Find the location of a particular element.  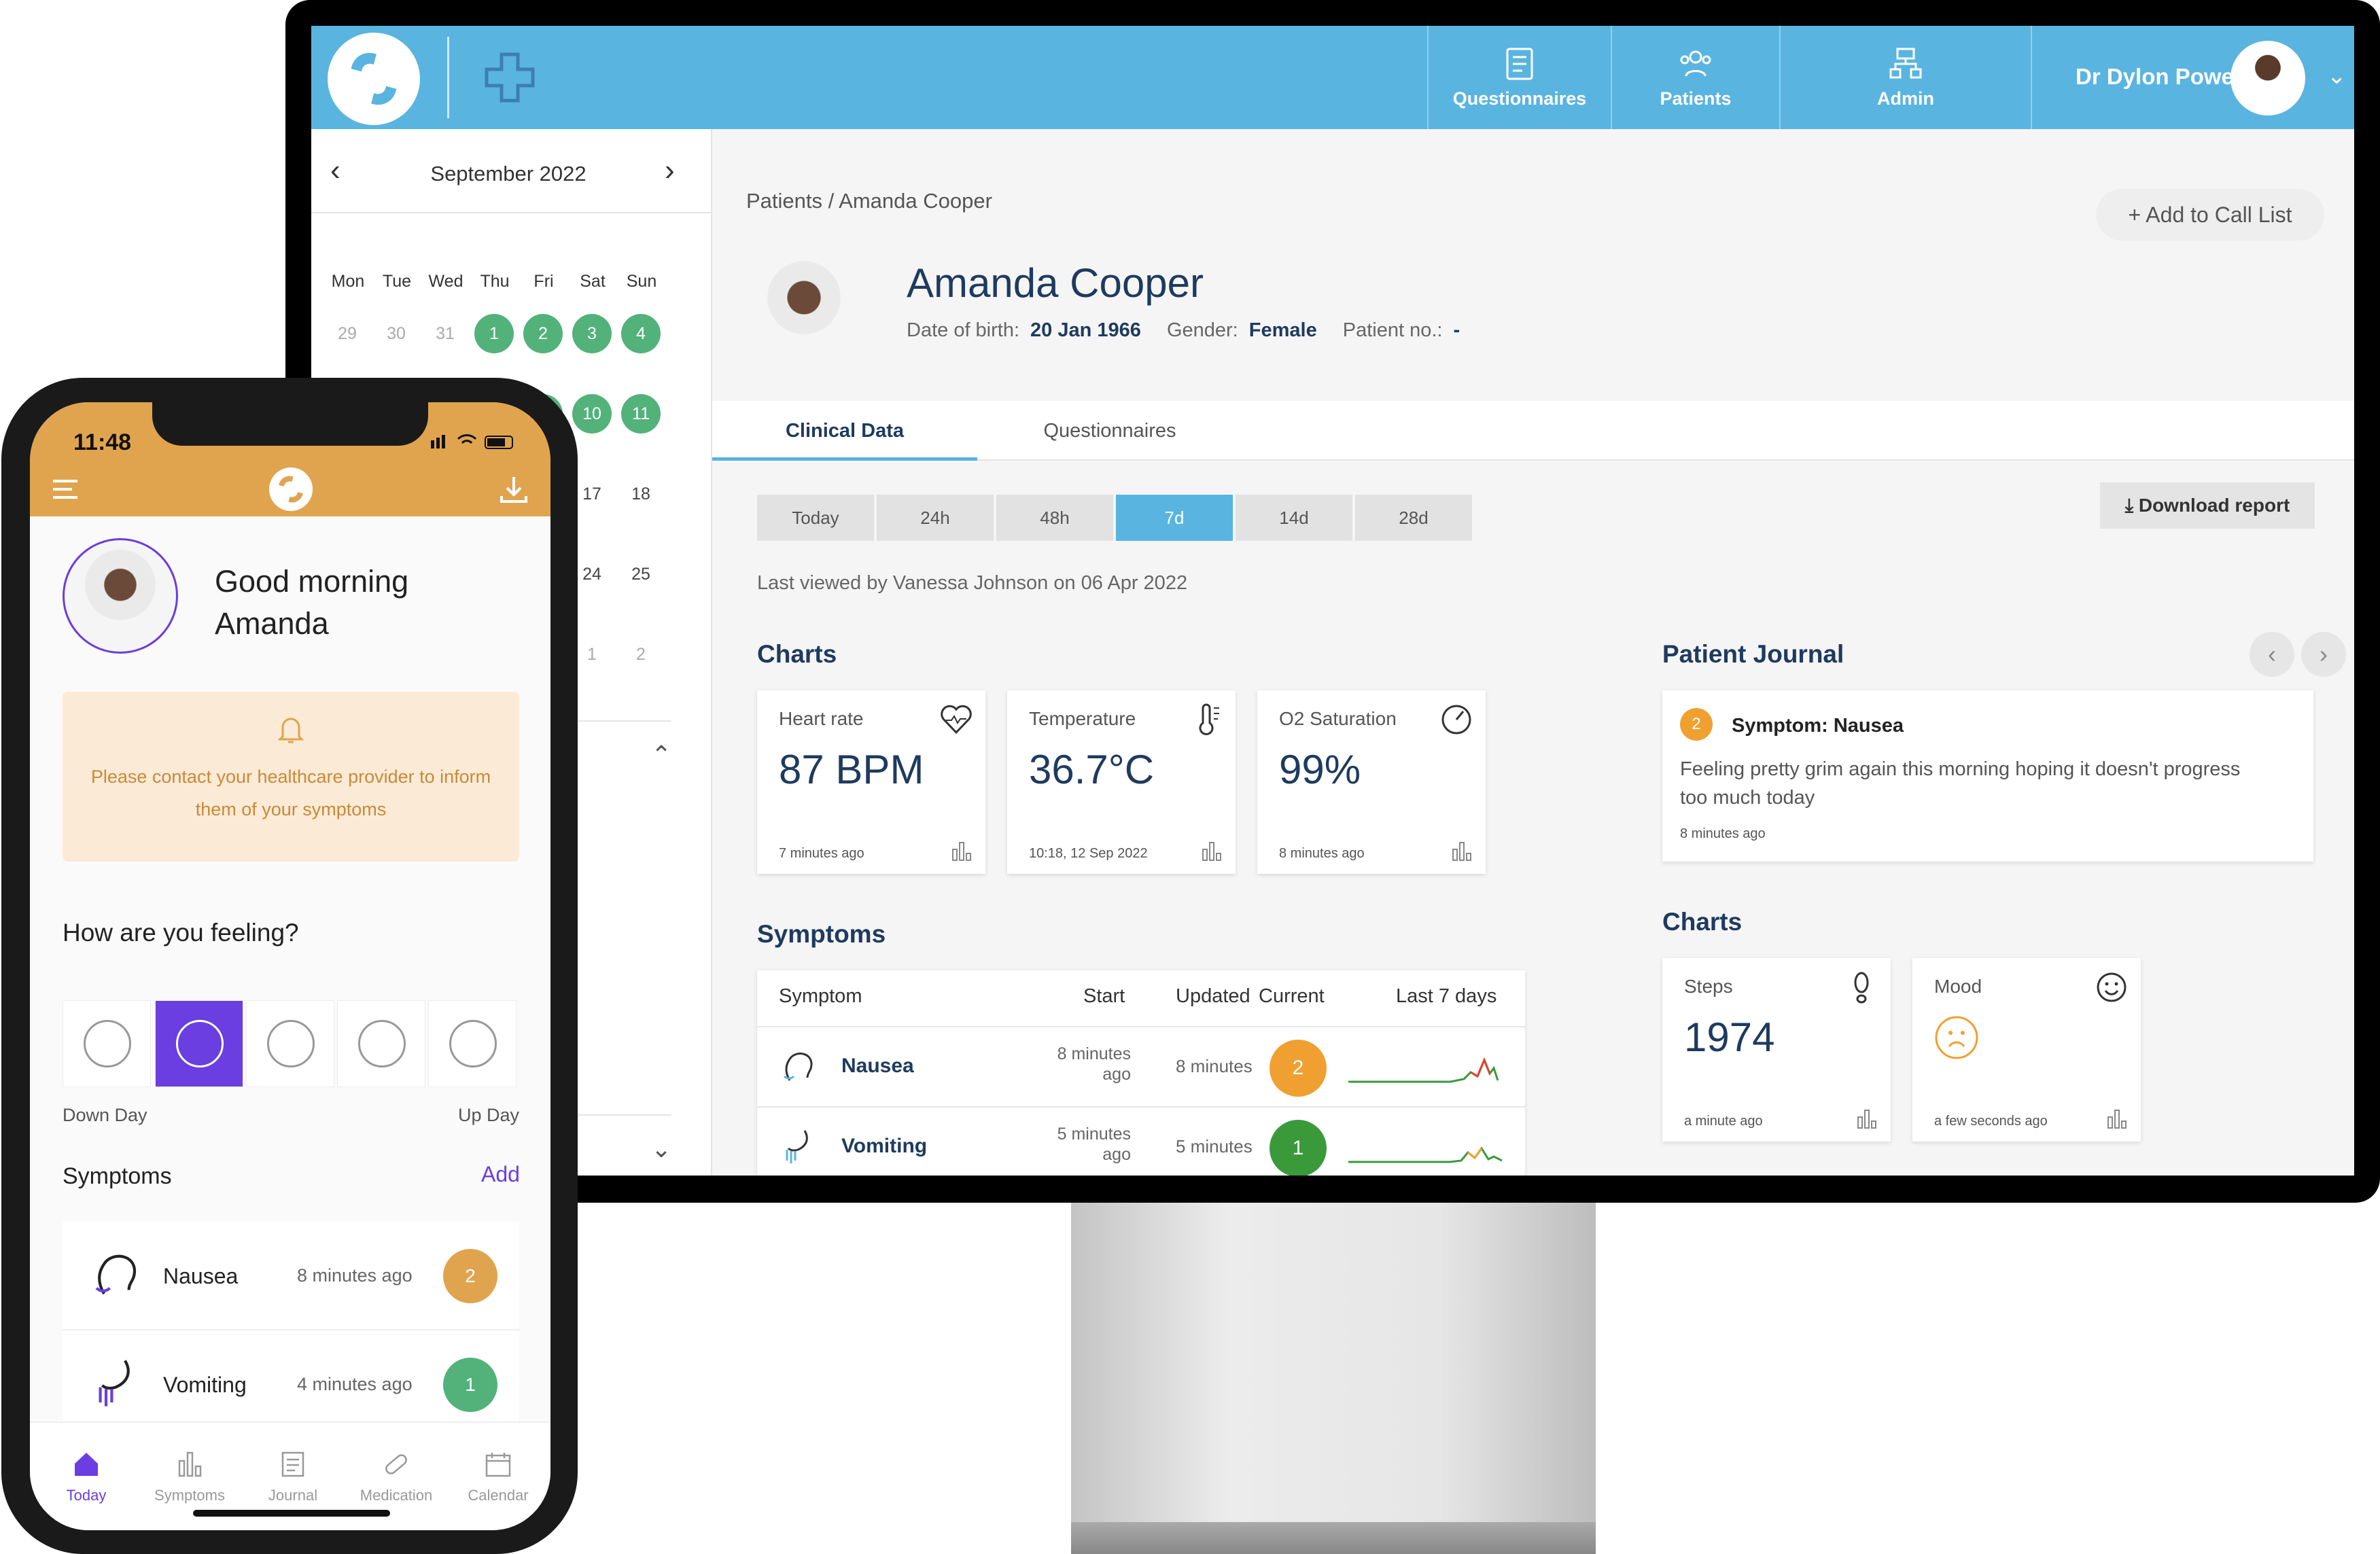

sad-face-icon is located at coordinates (1957, 1037).